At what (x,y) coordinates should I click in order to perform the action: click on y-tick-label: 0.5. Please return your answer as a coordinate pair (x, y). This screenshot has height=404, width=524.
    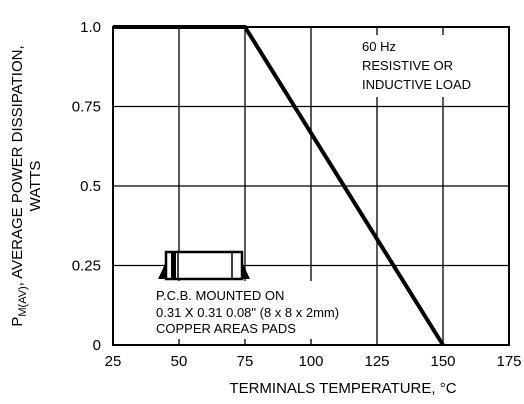
    Looking at the image, I should click on (90, 186).